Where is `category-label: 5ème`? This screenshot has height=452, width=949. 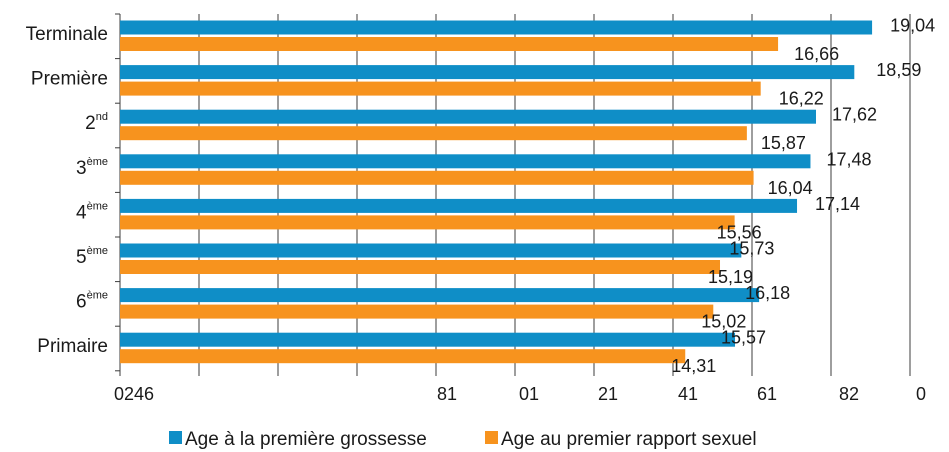 category-label: 5ème is located at coordinates (92, 256).